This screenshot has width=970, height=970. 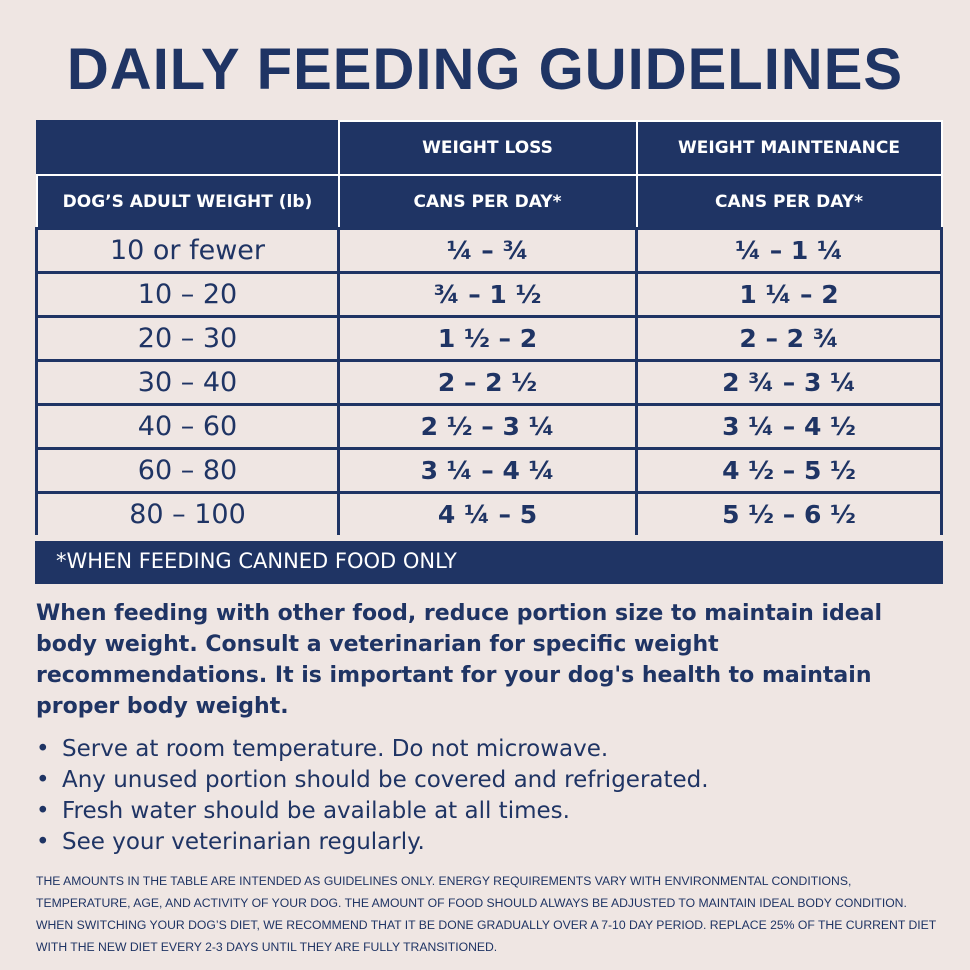 What do you see at coordinates (789, 426) in the screenshot?
I see `table-cell: 3 ¼ – 4 ½` at bounding box center [789, 426].